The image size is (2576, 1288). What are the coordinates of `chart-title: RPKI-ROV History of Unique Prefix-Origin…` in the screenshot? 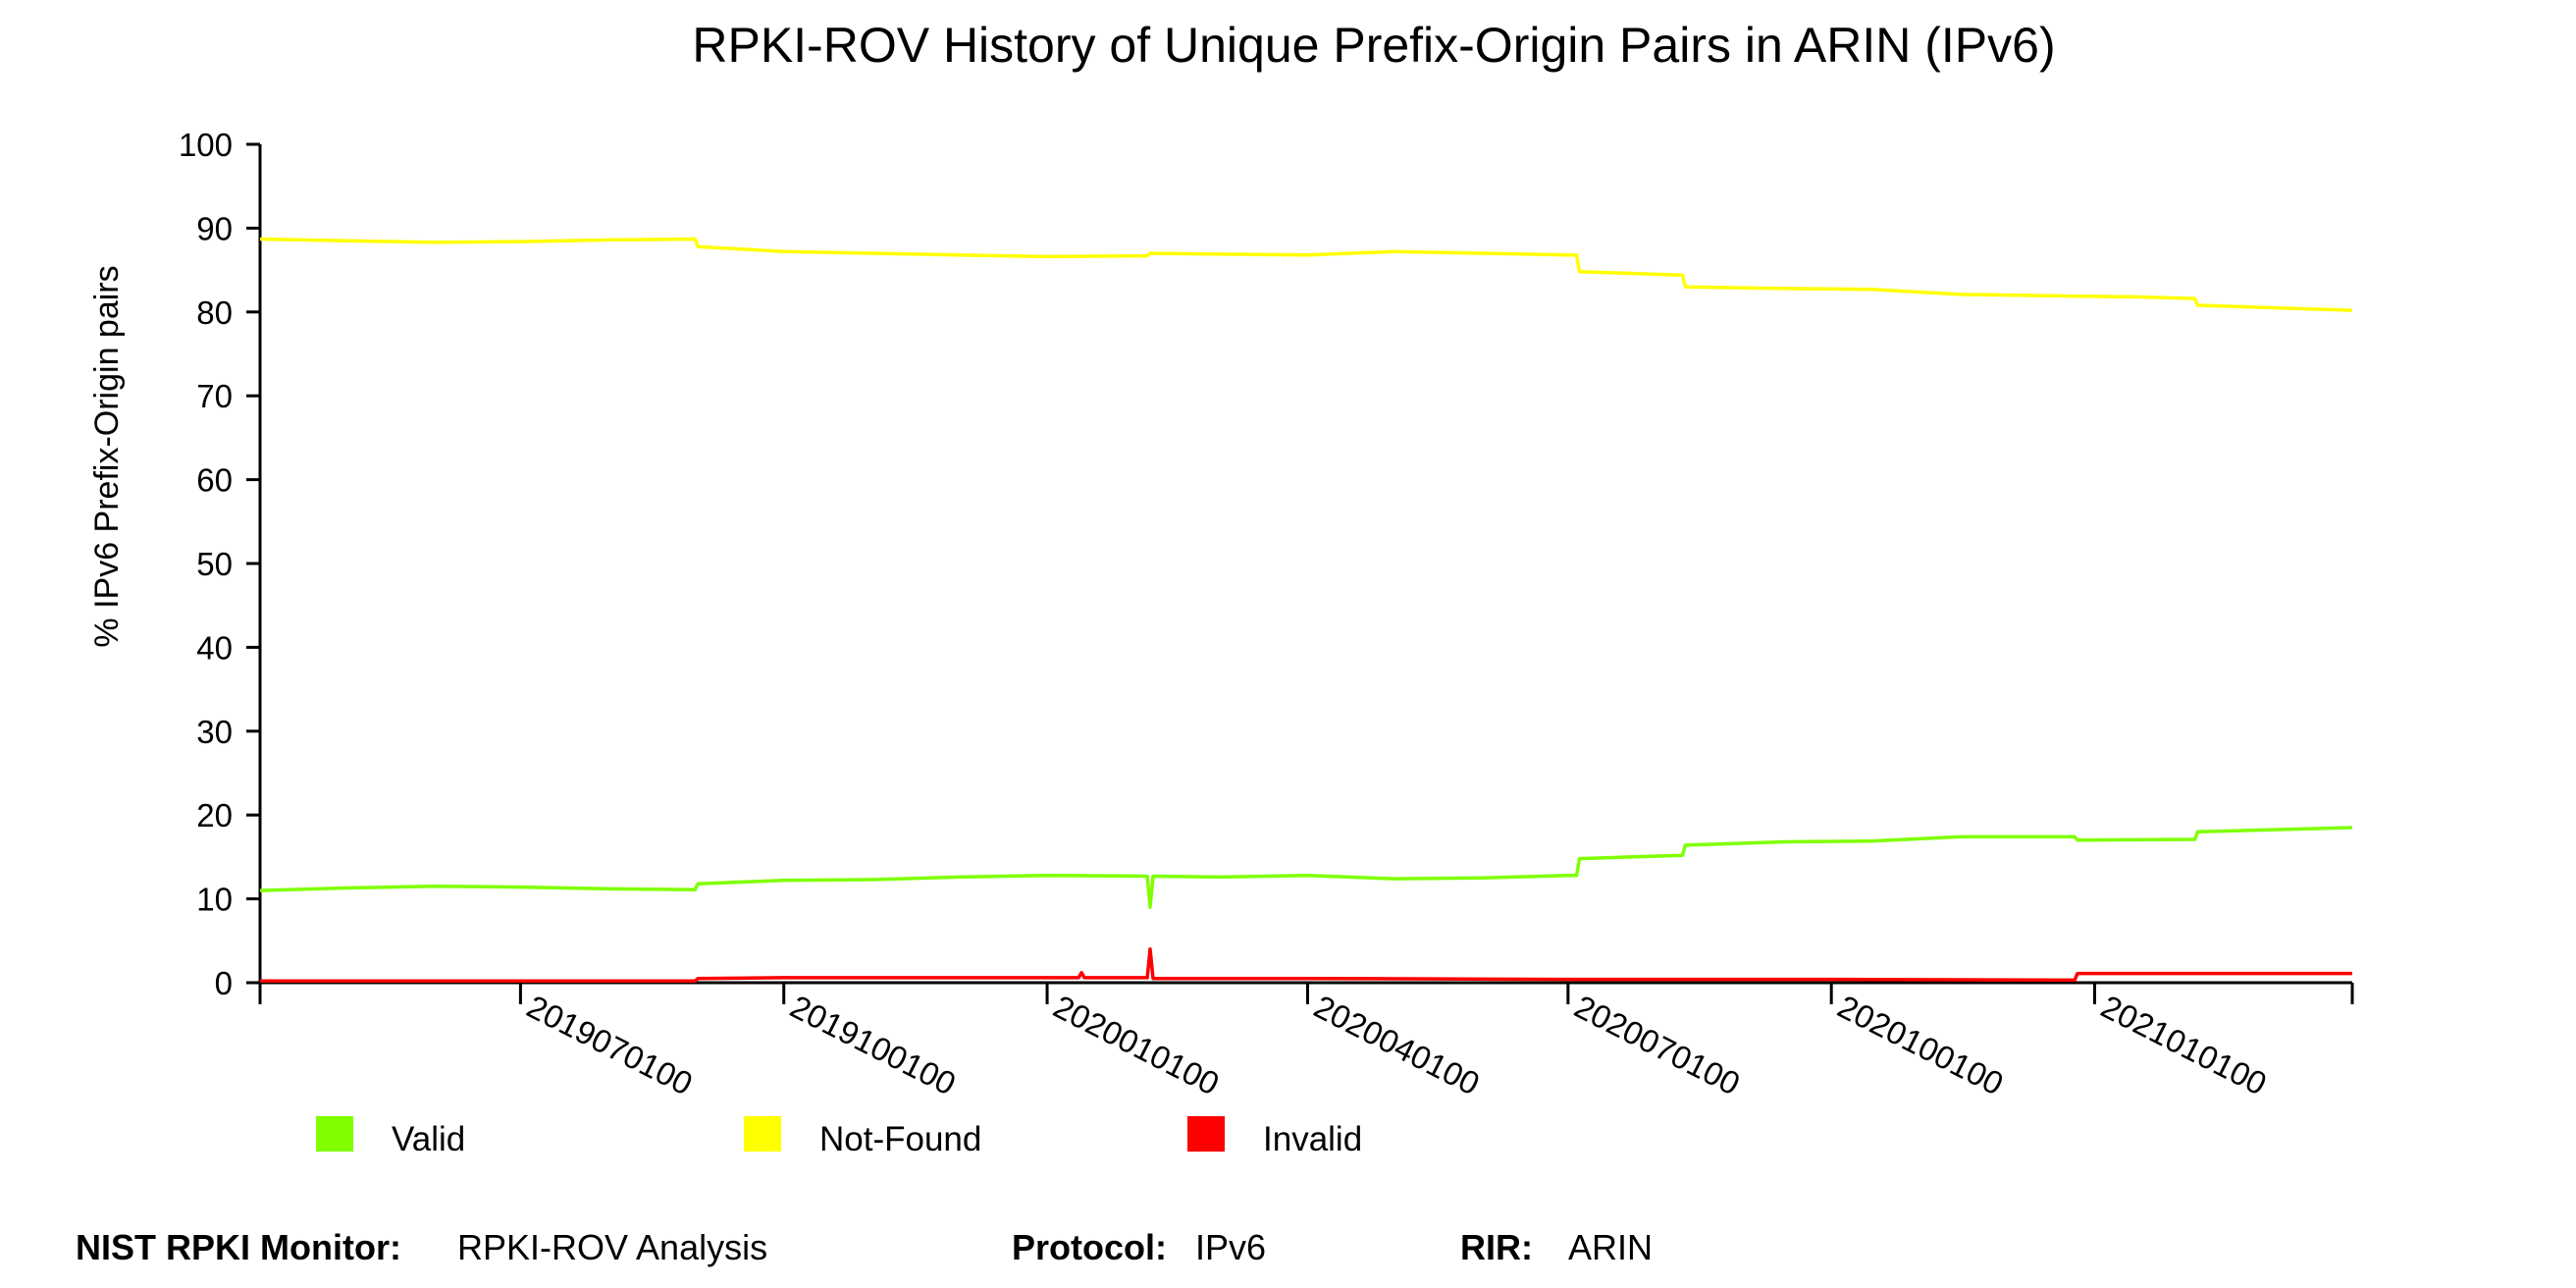 It's located at (1373, 45).